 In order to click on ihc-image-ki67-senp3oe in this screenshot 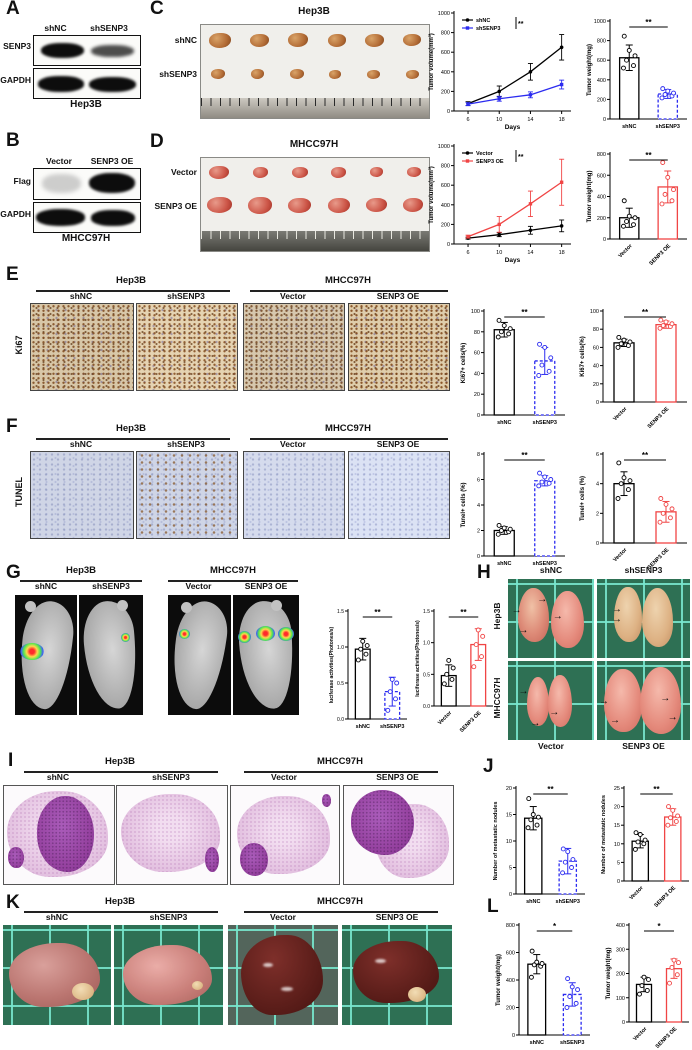, I will do `click(399, 347)`.